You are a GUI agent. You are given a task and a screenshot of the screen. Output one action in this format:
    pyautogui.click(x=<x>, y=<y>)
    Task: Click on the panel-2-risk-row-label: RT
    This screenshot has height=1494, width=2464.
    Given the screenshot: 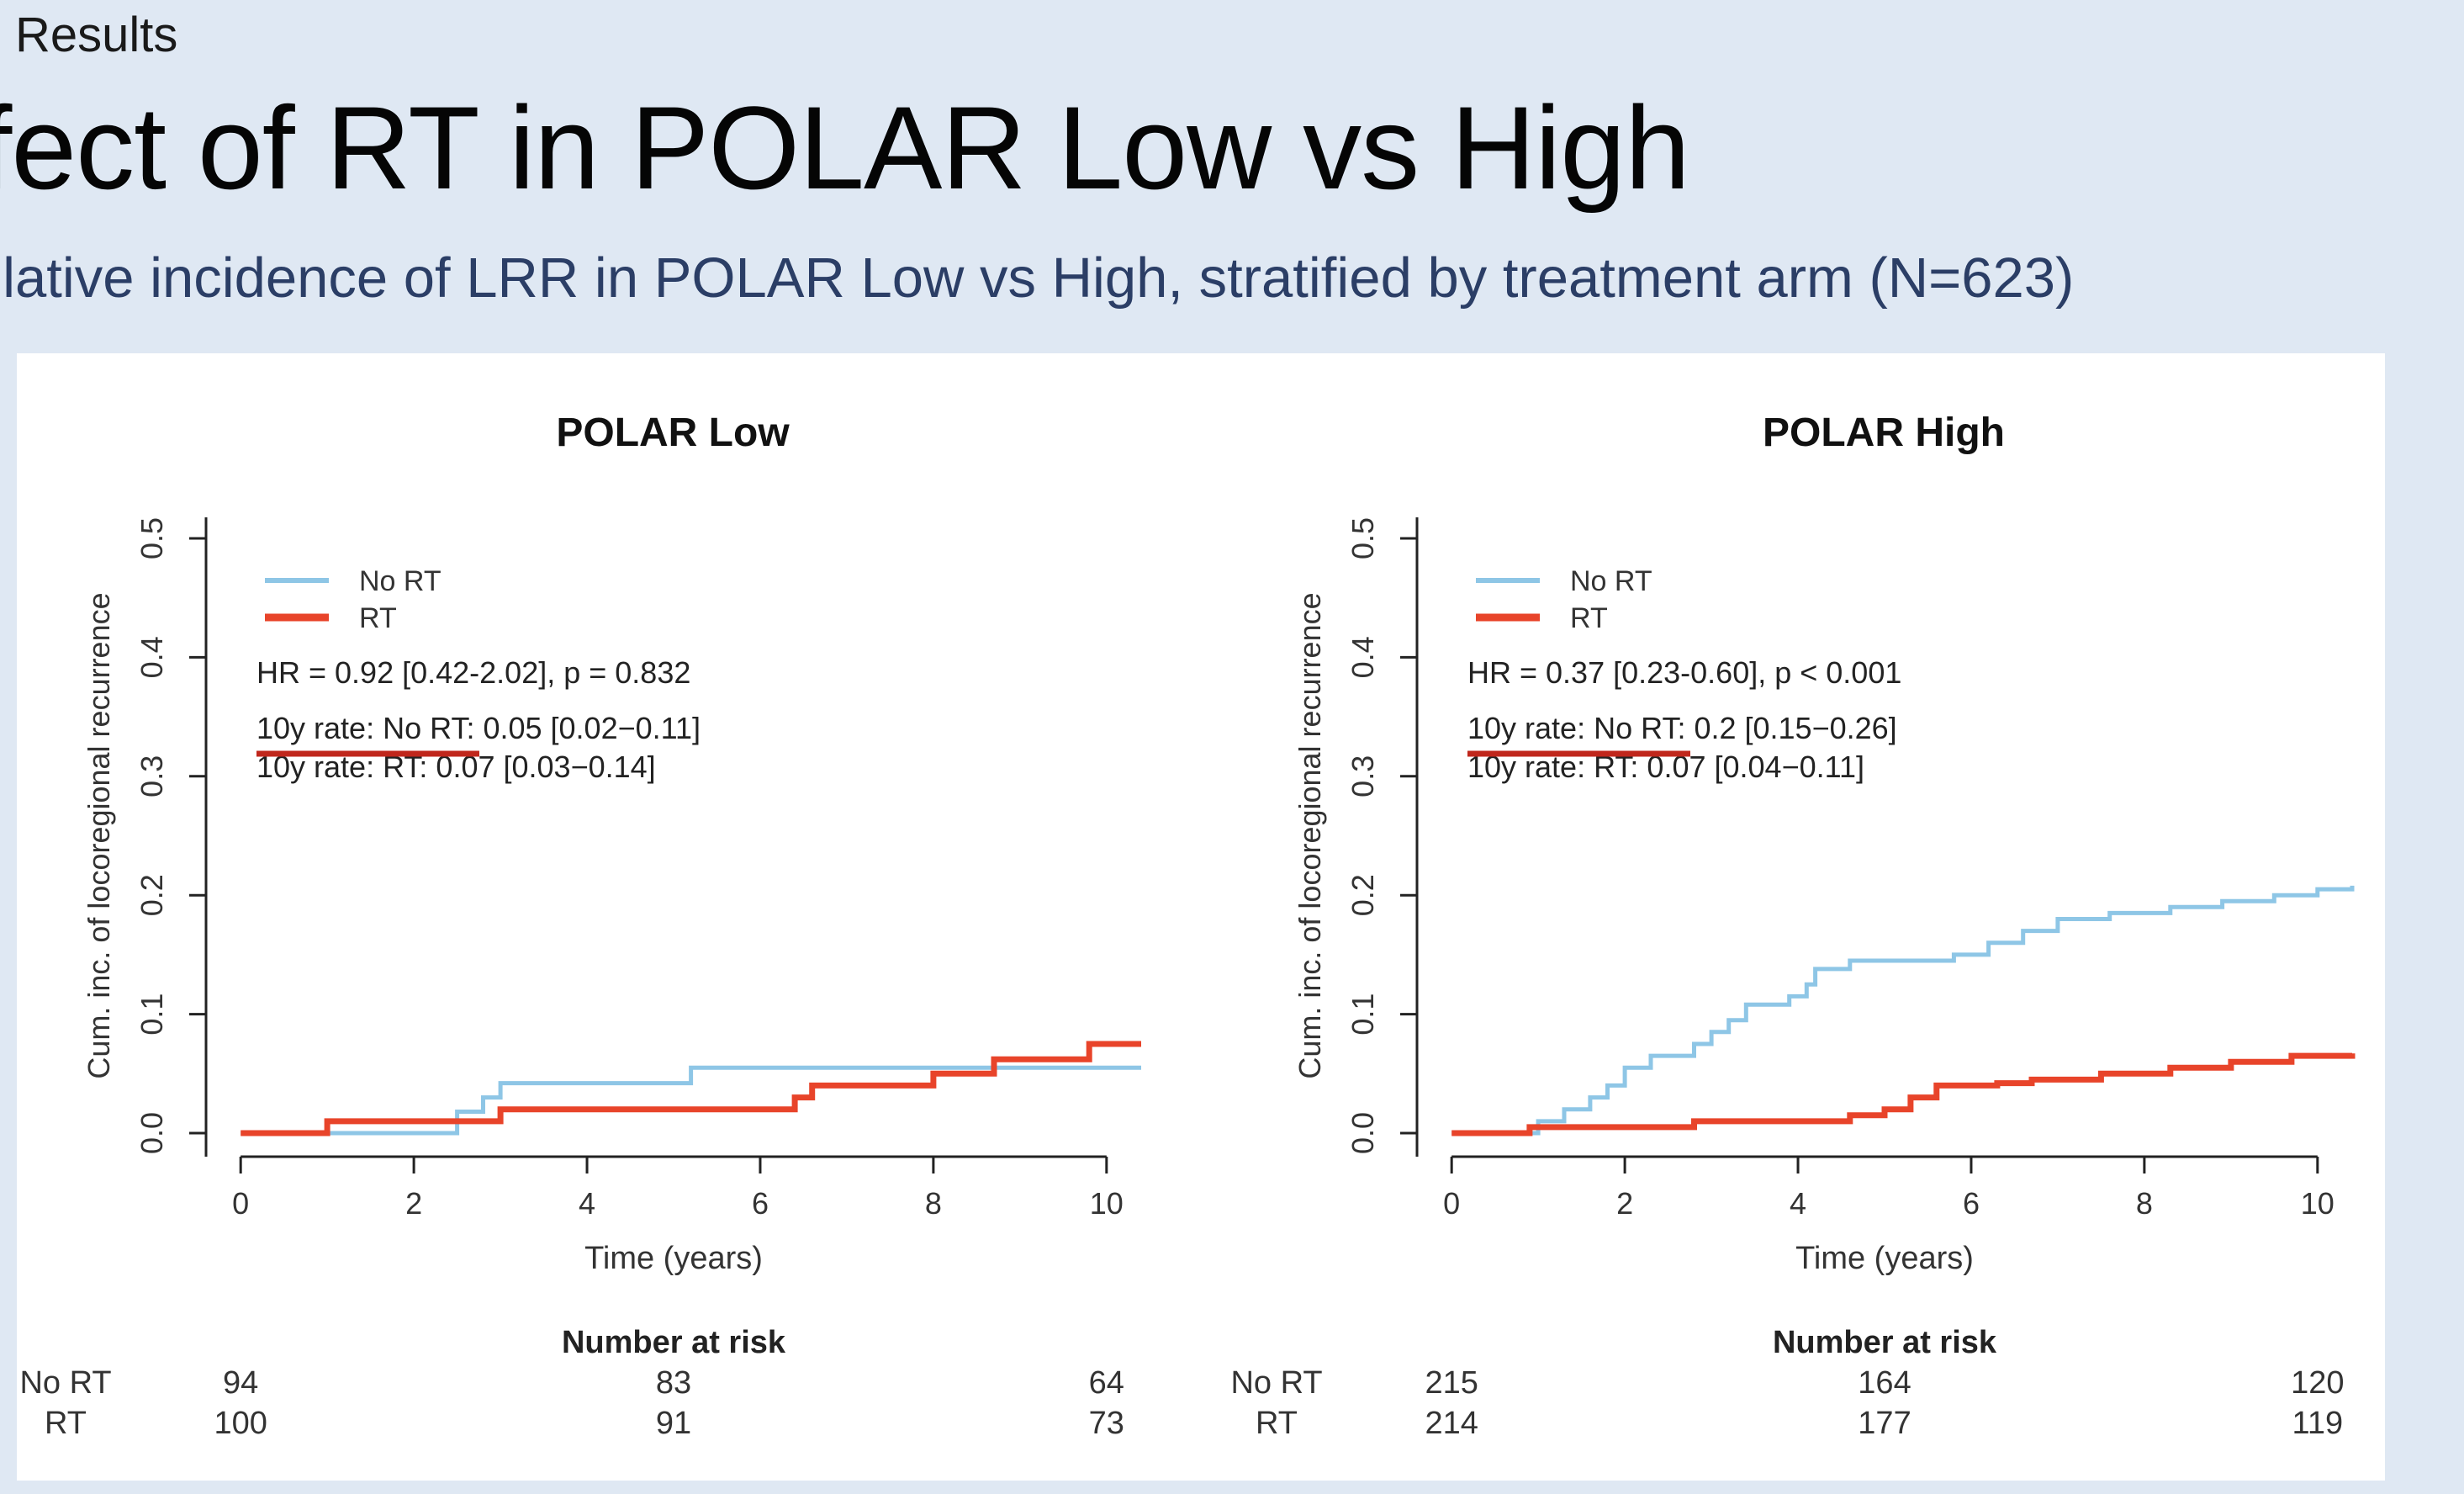 What is the action you would take?
    pyautogui.click(x=1277, y=1423)
    